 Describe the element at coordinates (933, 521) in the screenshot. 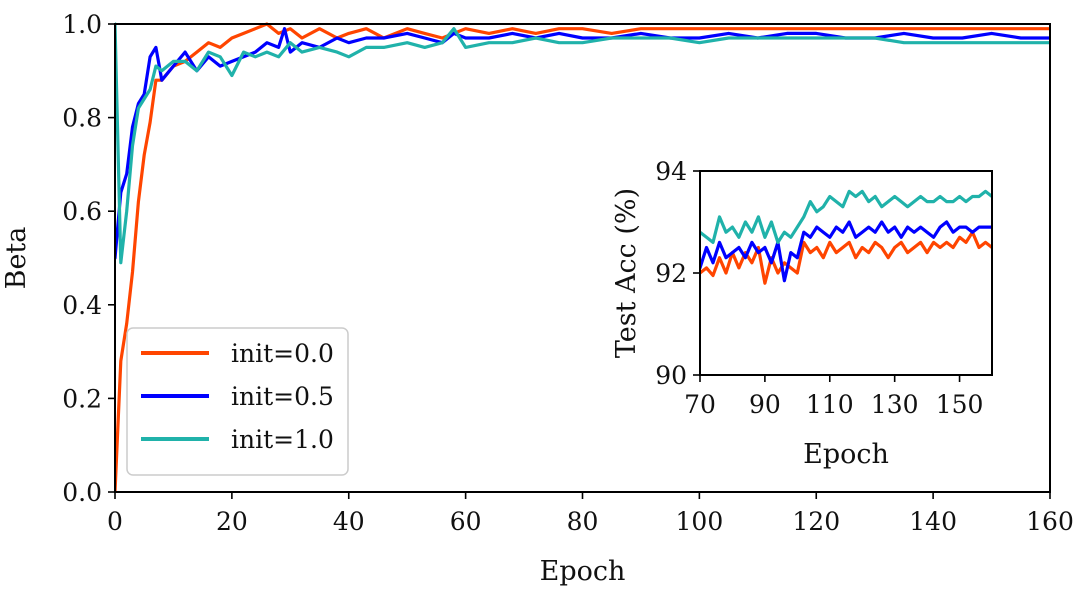

I see `x-tick-label: 140` at that location.